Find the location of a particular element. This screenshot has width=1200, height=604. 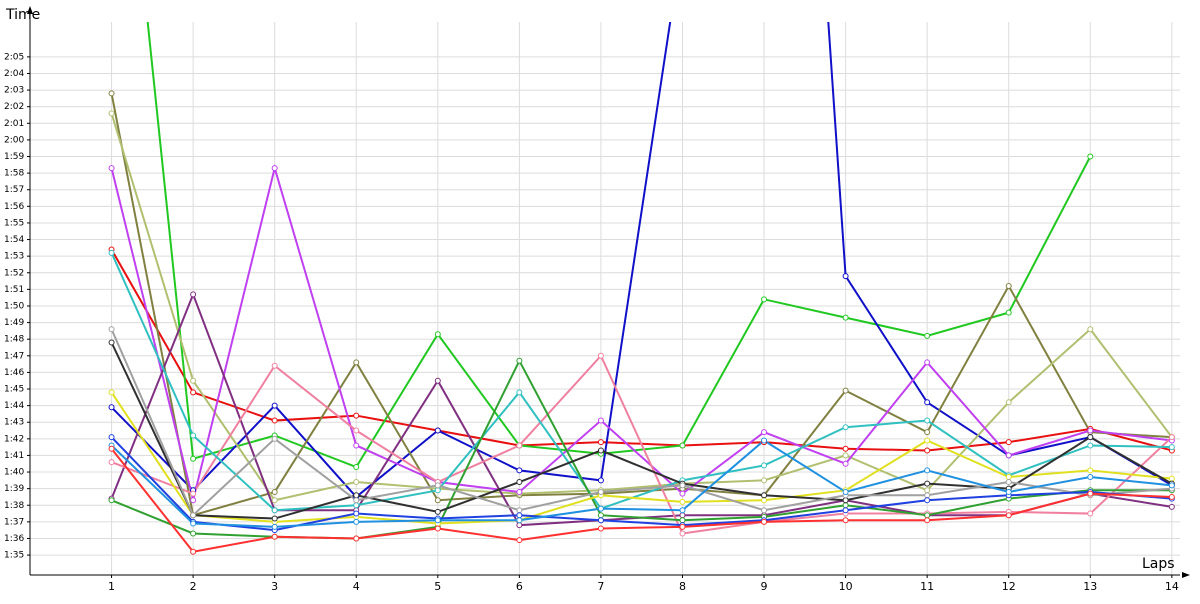

y-tick-label: 1:52 is located at coordinates (14, 273).